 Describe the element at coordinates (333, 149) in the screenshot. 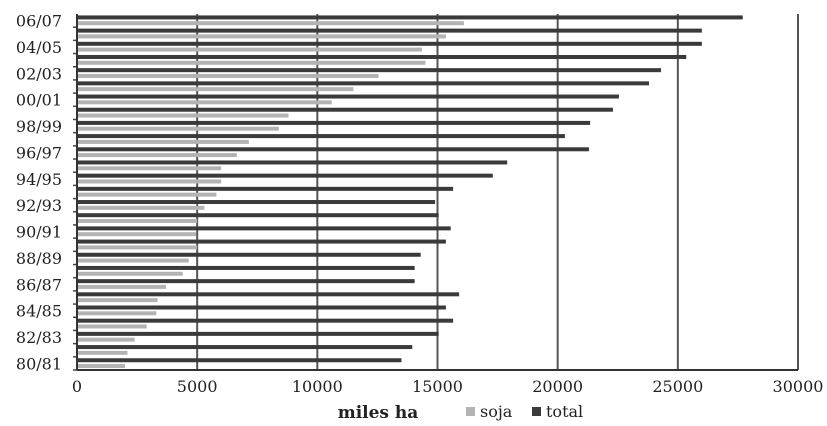

I see `bar-total-96/97` at that location.